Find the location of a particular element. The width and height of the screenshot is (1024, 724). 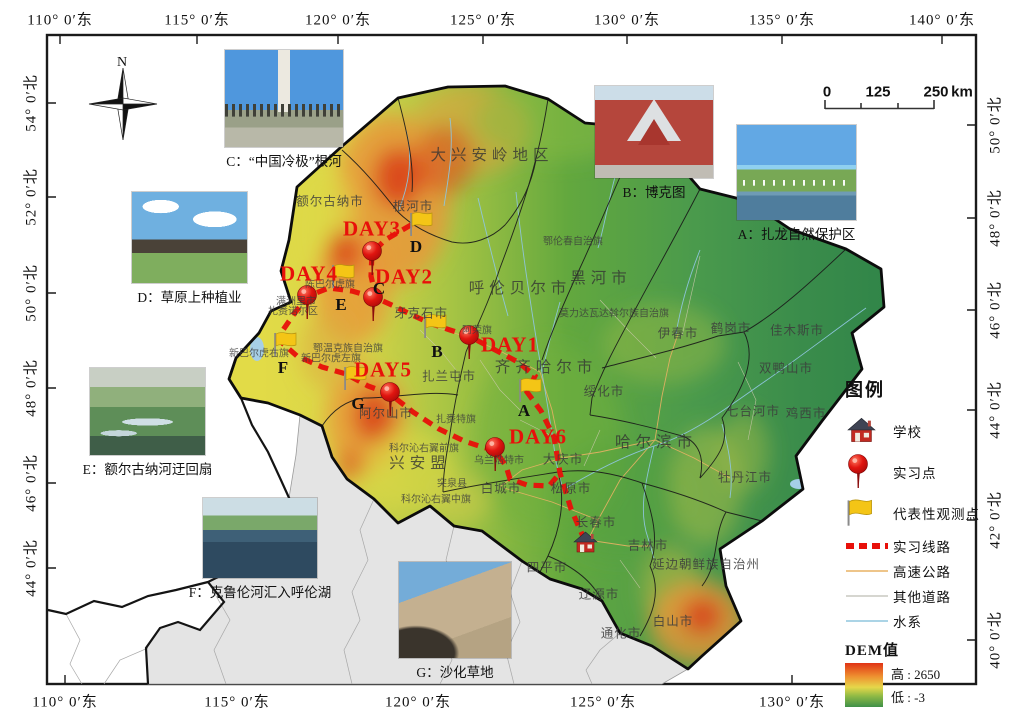

highways is located at coordinates (581, 436).